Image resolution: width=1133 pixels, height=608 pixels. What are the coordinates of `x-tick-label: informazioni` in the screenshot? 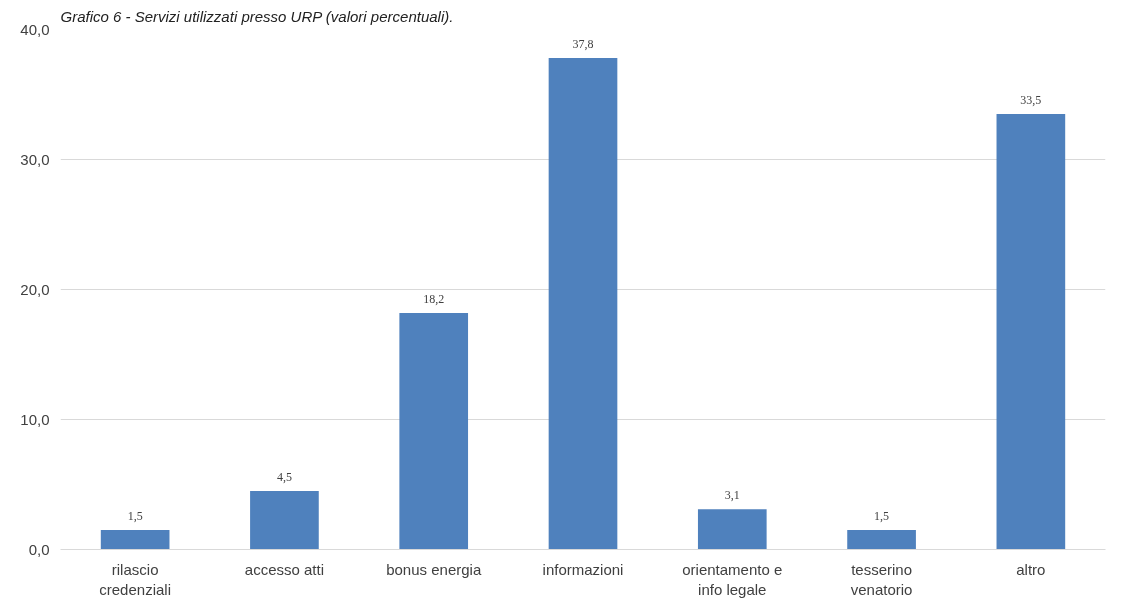 It's located at (583, 569).